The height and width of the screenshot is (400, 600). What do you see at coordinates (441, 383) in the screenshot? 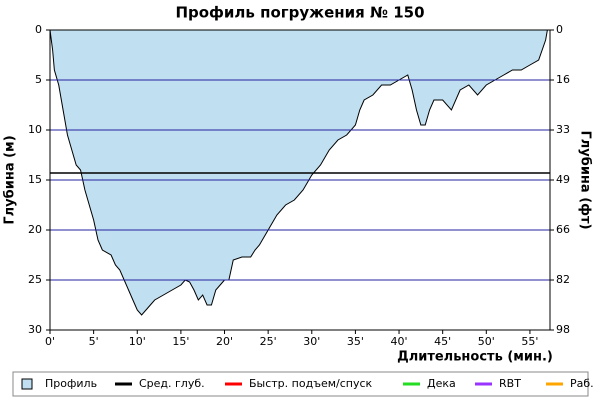
I see `legend-label: Дека` at bounding box center [441, 383].